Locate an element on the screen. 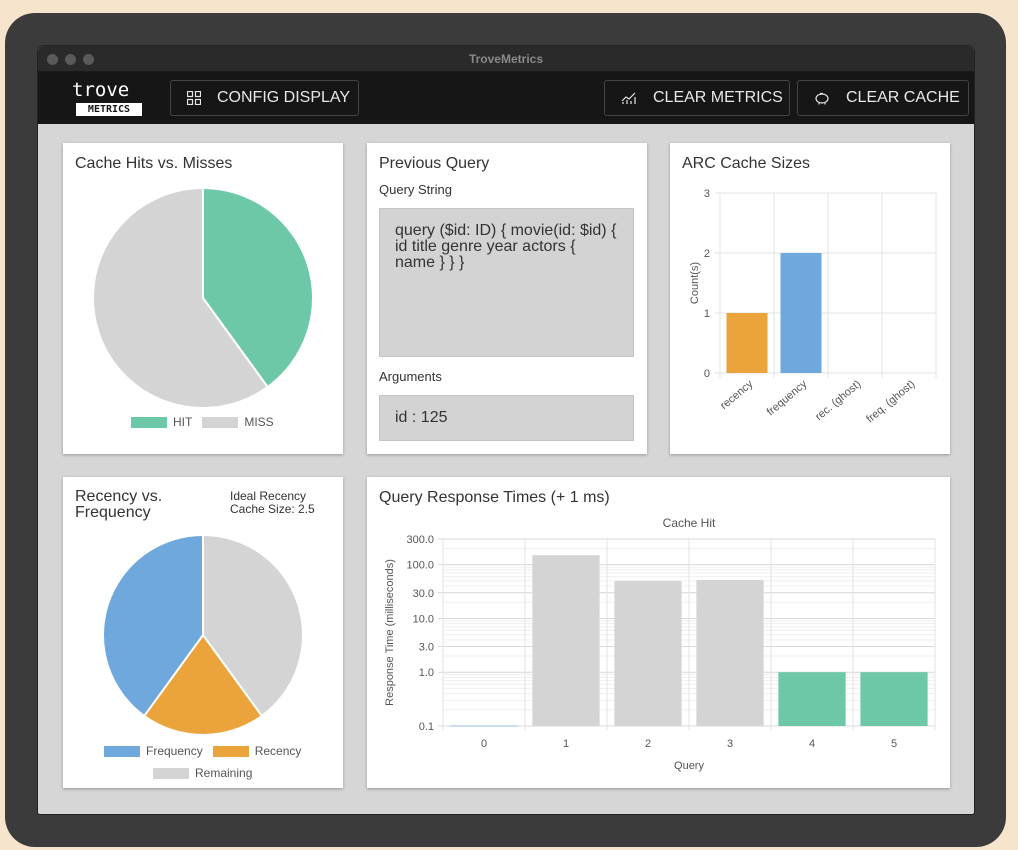 The height and width of the screenshot is (850, 1018). zoom-window-button is located at coordinates (88, 59).